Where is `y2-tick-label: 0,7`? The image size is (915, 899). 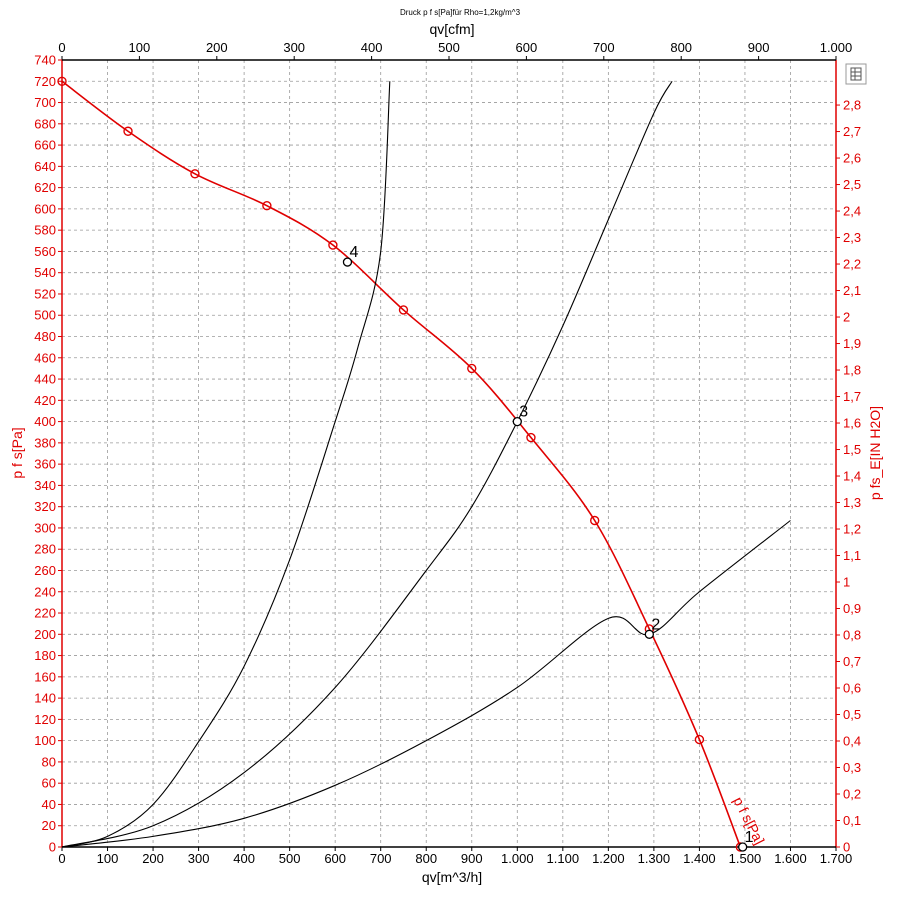 y2-tick-label: 0,7 is located at coordinates (852, 661).